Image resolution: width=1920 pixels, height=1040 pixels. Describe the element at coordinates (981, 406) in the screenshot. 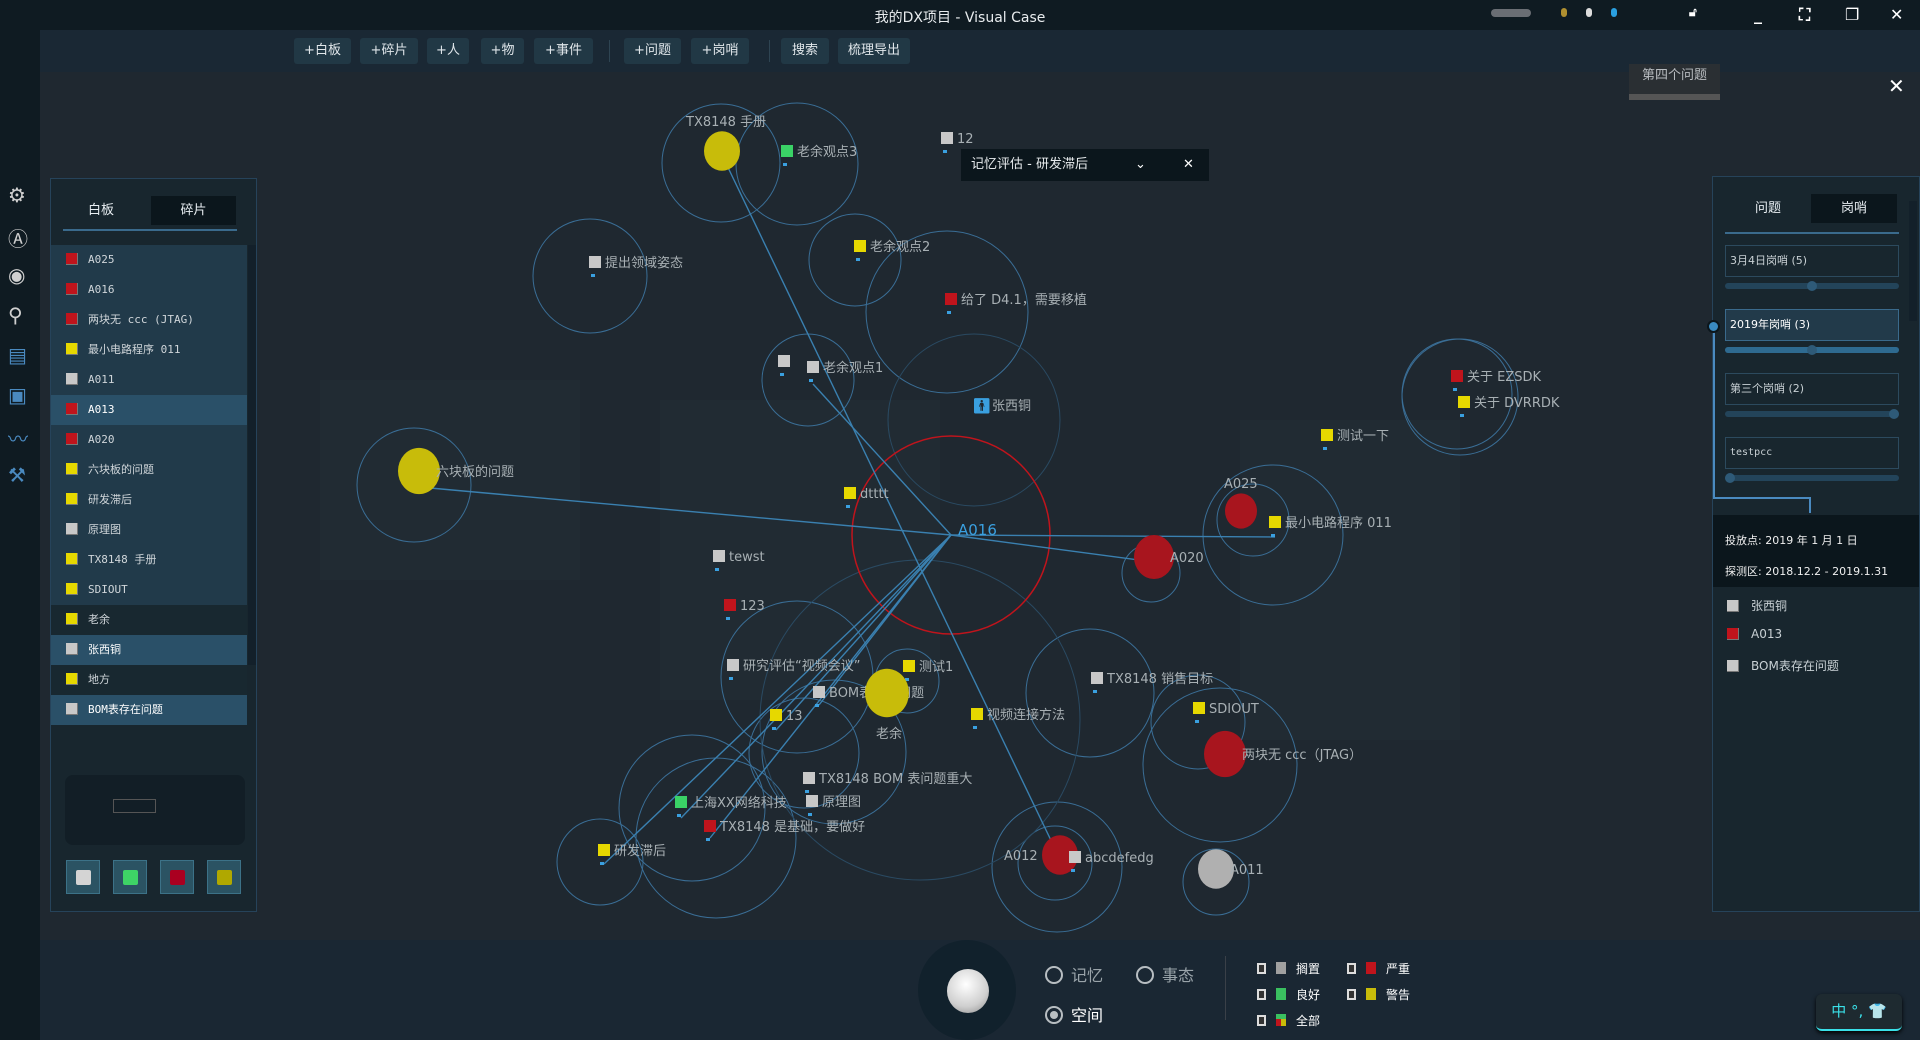

I see `person-icon: 🚹︎` at that location.